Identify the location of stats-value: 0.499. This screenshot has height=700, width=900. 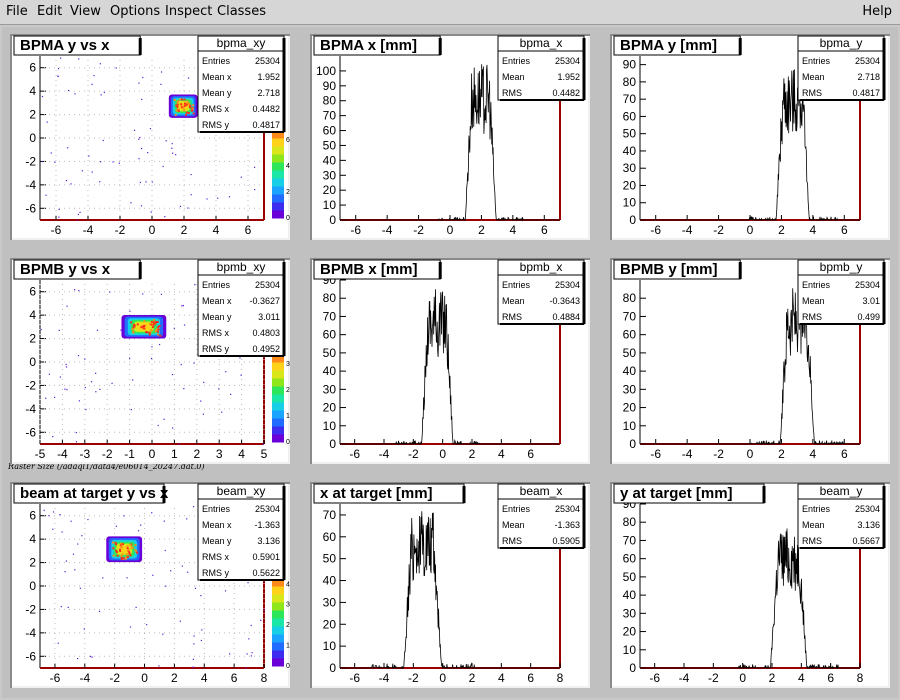
(868, 317).